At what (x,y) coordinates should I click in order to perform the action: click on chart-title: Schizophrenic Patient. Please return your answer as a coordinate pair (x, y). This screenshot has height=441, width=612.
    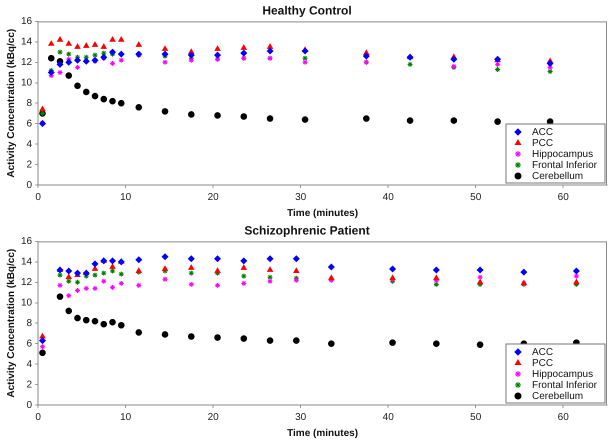
    Looking at the image, I should click on (307, 231).